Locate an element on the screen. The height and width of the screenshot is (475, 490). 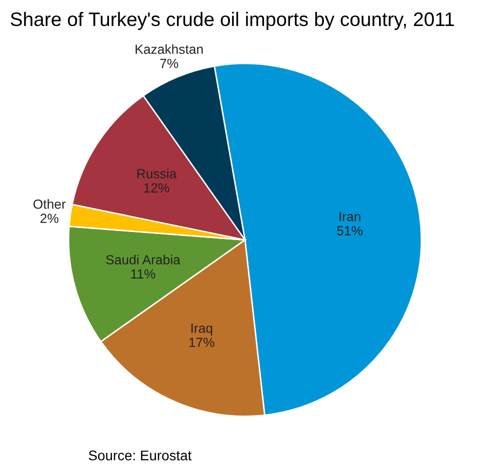
slice-label: Kazakhstan is located at coordinates (169, 49).